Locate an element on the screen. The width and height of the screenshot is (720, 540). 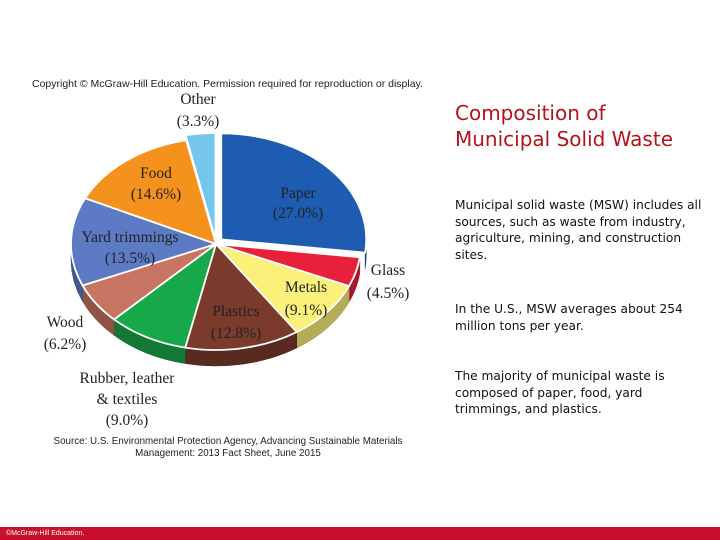
pie-value-paper: (27.0%) is located at coordinates (298, 213).